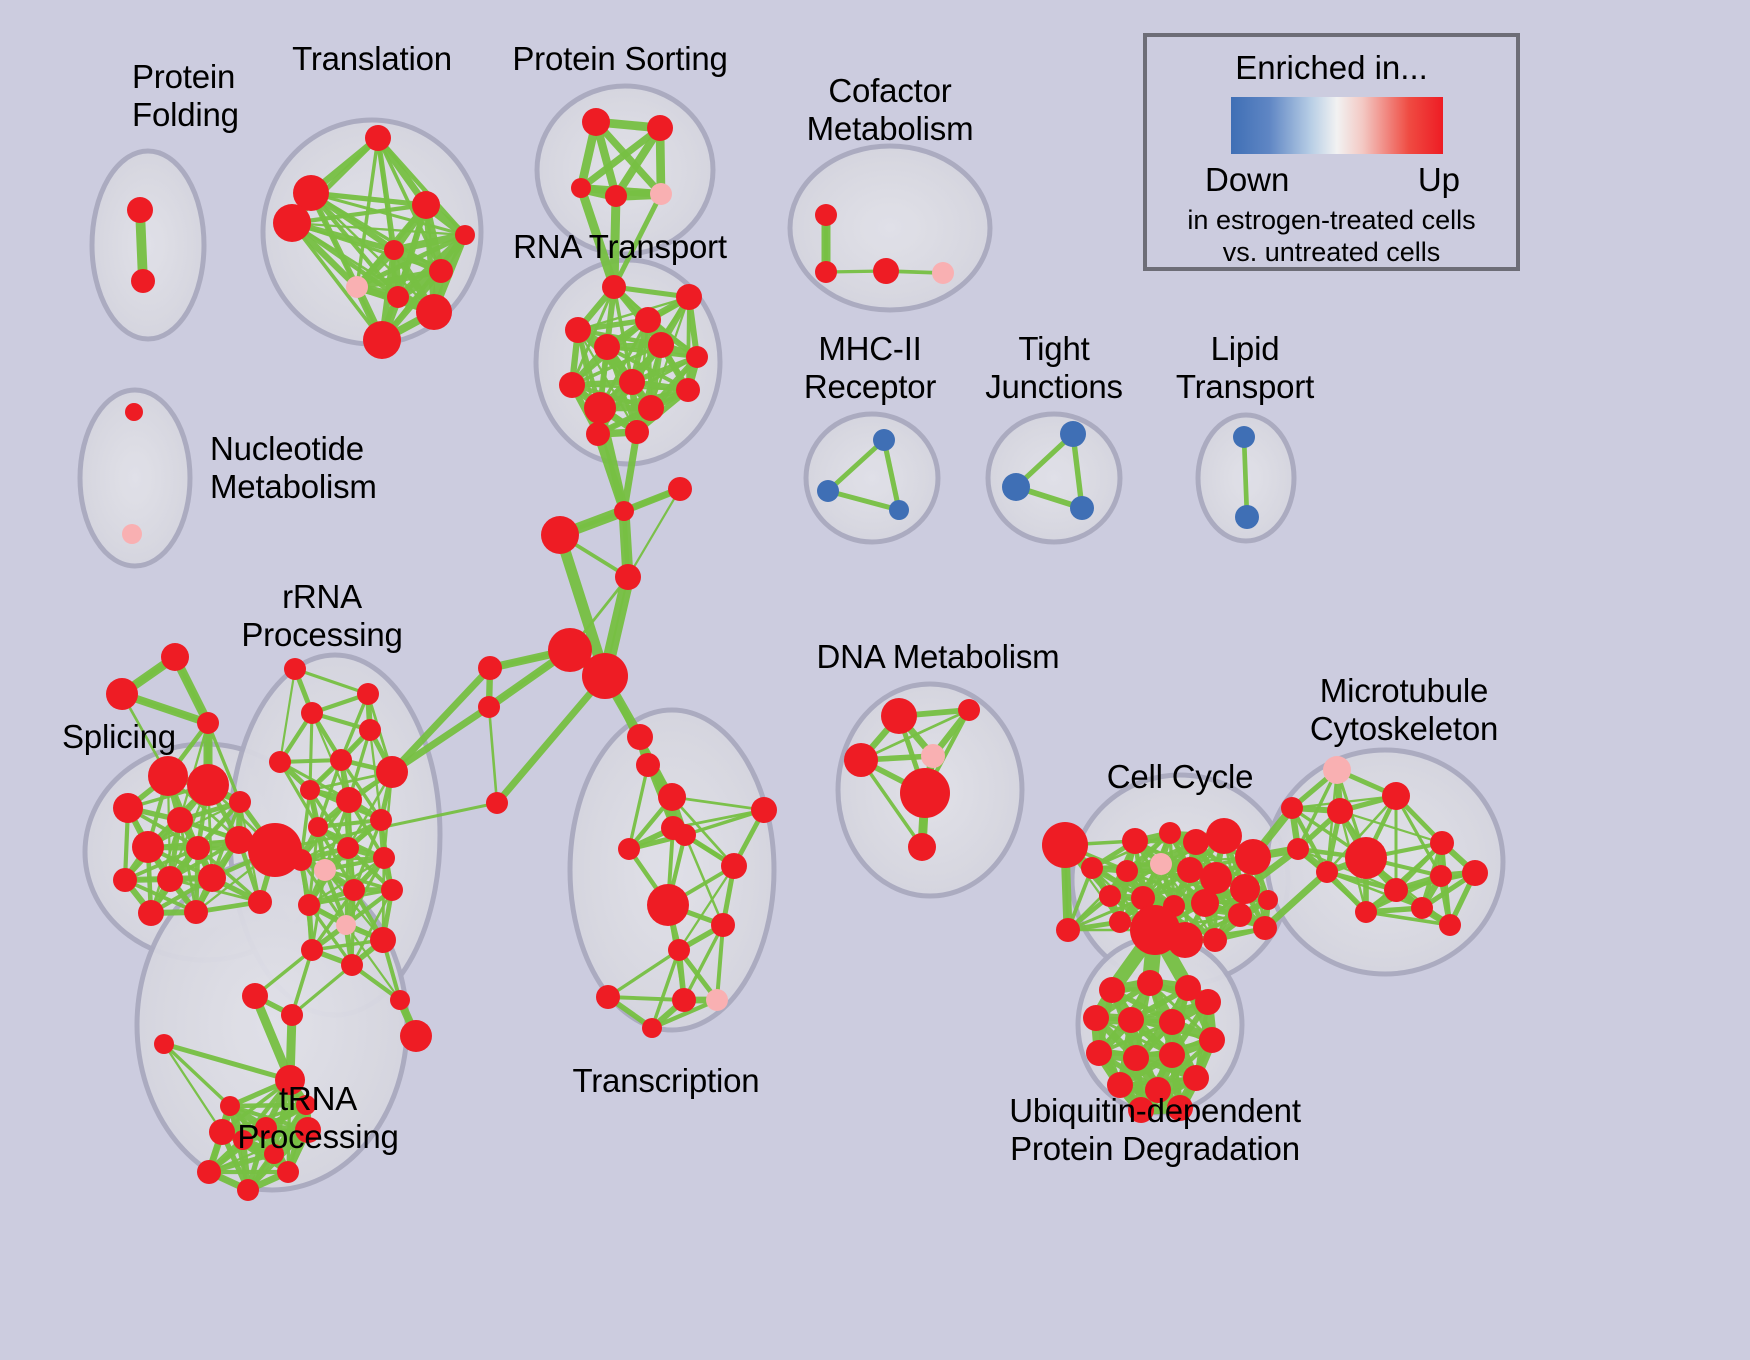  What do you see at coordinates (132, 534) in the screenshot?
I see `network-node-nucleotide-metabolism` at bounding box center [132, 534].